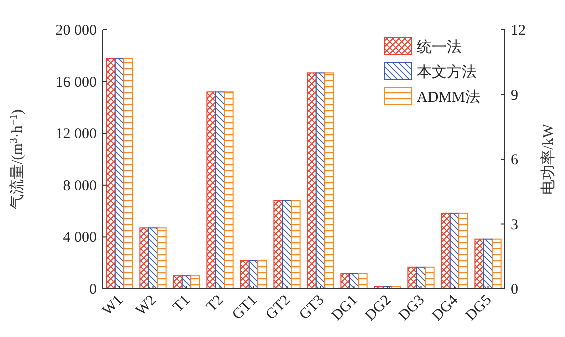 The image size is (565, 337). What do you see at coordinates (146, 306) in the screenshot?
I see `x-tick-label: W2` at bounding box center [146, 306].